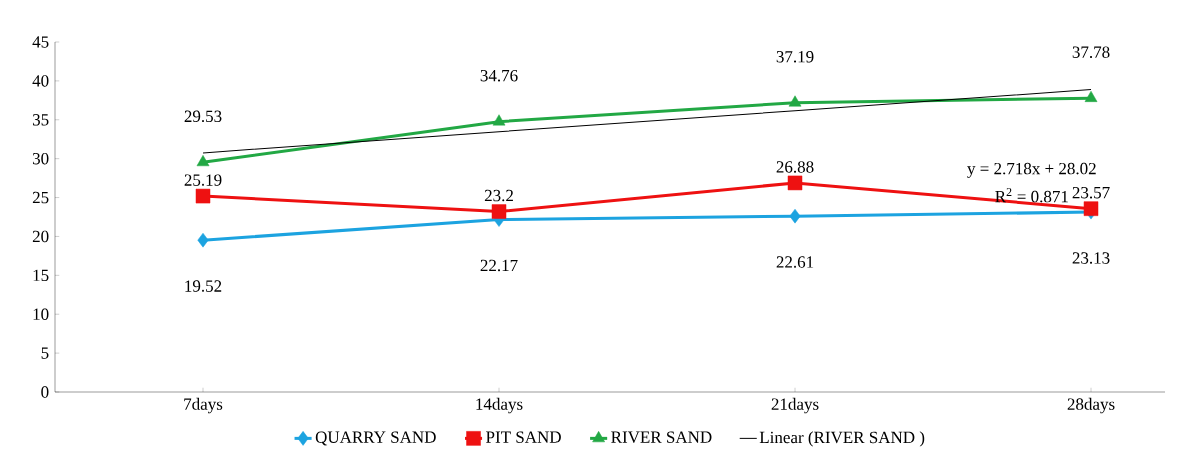  I want to click on legend-label: PIT SAND, so click(523, 437).